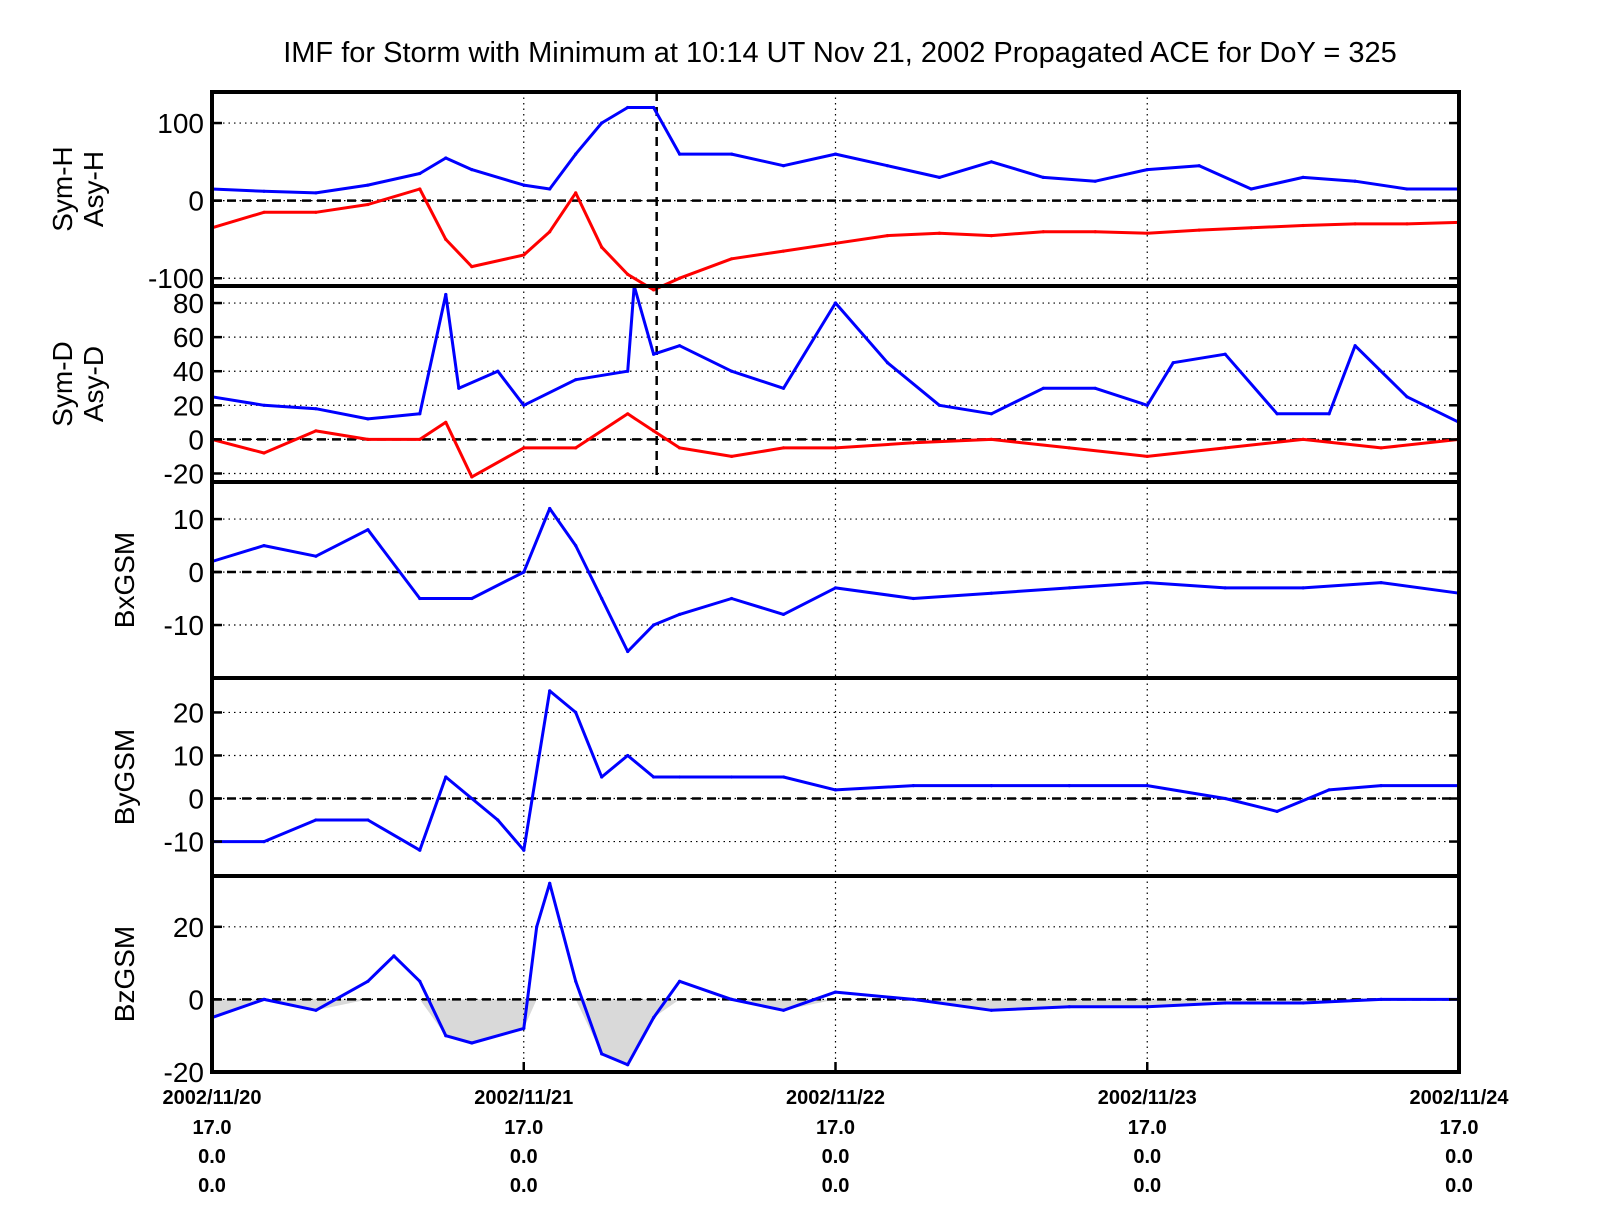 The width and height of the screenshot is (1601, 1205). I want to click on x-tick-date: 2002/11/23, so click(1147, 1098).